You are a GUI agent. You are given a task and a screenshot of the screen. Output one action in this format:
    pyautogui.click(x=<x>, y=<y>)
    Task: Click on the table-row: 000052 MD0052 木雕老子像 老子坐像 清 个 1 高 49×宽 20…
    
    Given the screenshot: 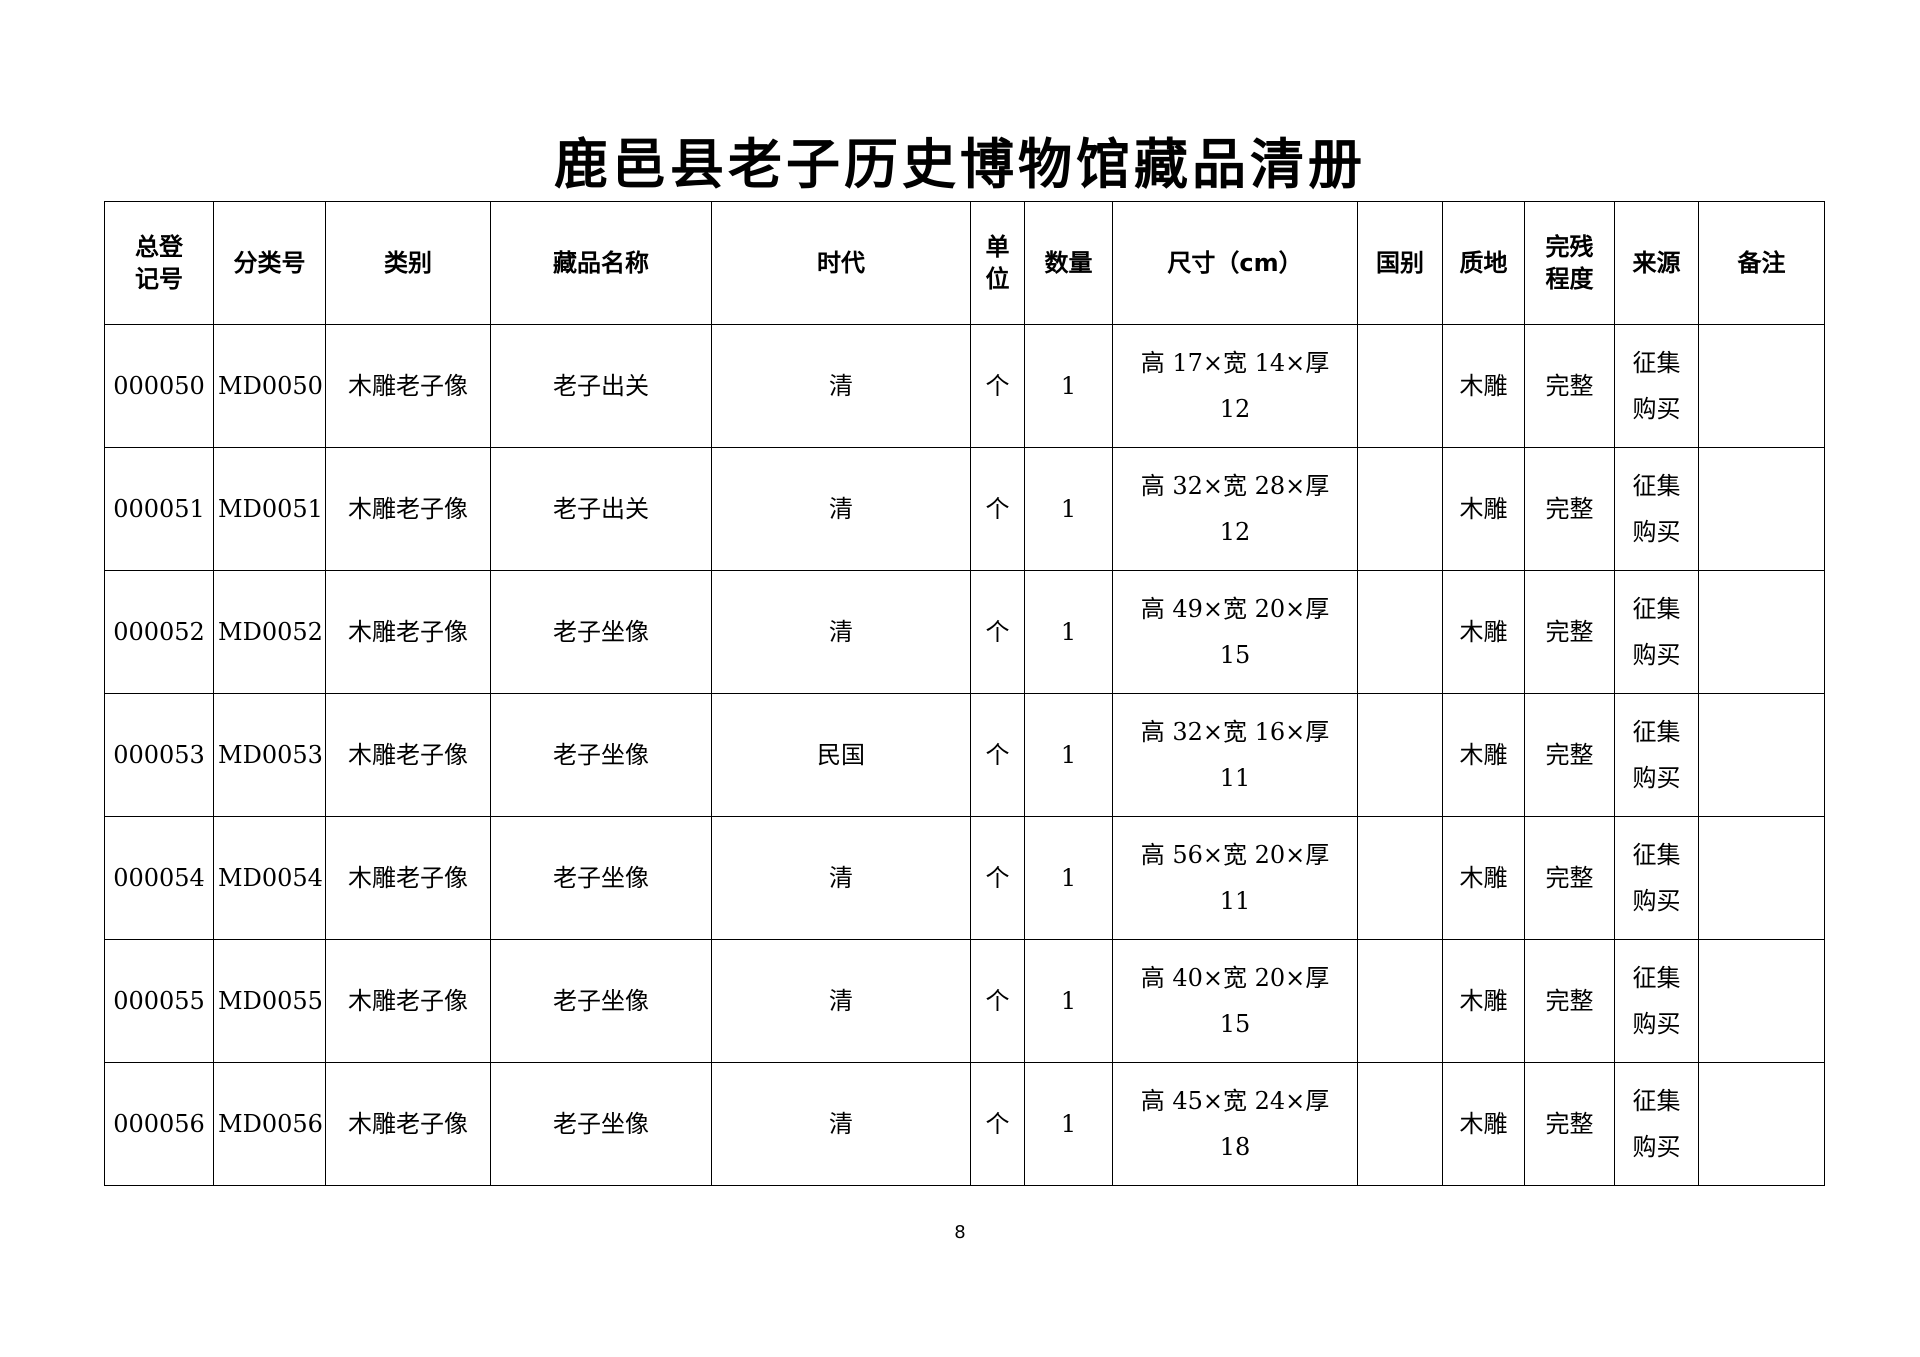 What is the action you would take?
    pyautogui.click(x=964, y=632)
    